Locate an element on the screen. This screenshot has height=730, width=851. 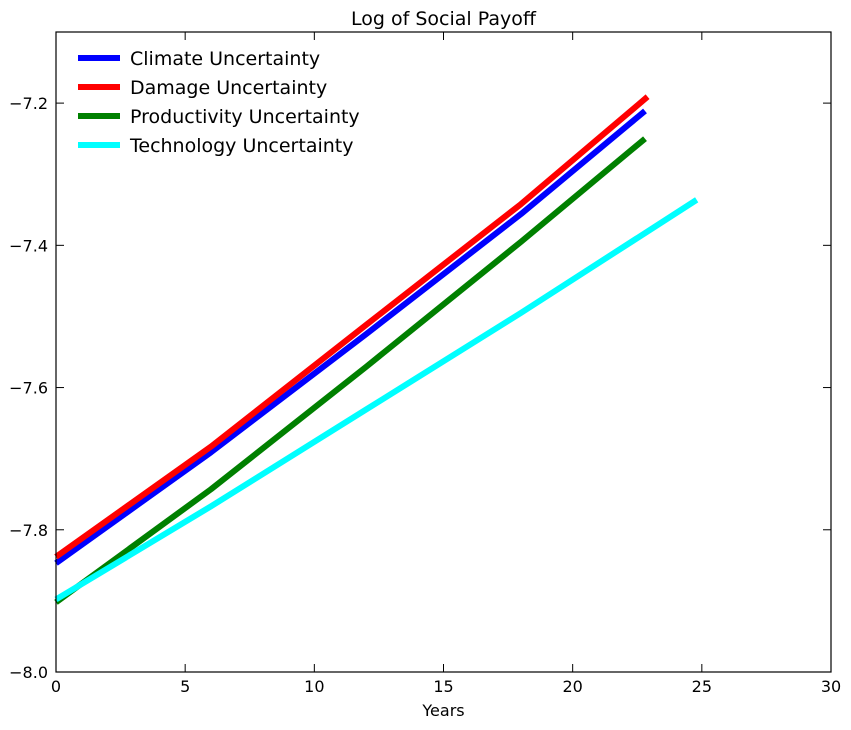
y-tick-label: −7.6 is located at coordinates (28, 388).